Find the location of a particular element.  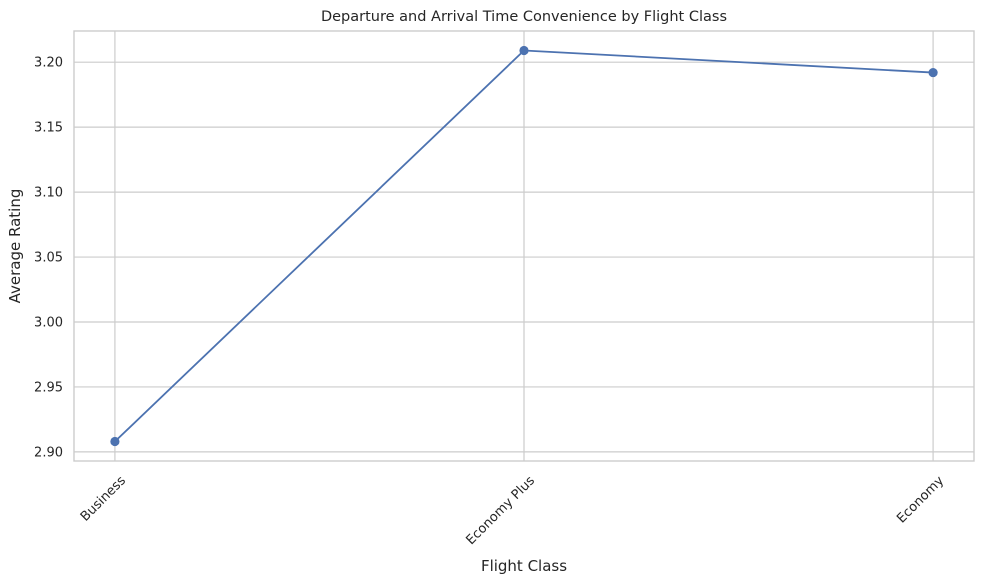

y-axis-ticks: 2.90 2.95 3.00 3.05 3.10 3.15 3.20 is located at coordinates (48, 258).